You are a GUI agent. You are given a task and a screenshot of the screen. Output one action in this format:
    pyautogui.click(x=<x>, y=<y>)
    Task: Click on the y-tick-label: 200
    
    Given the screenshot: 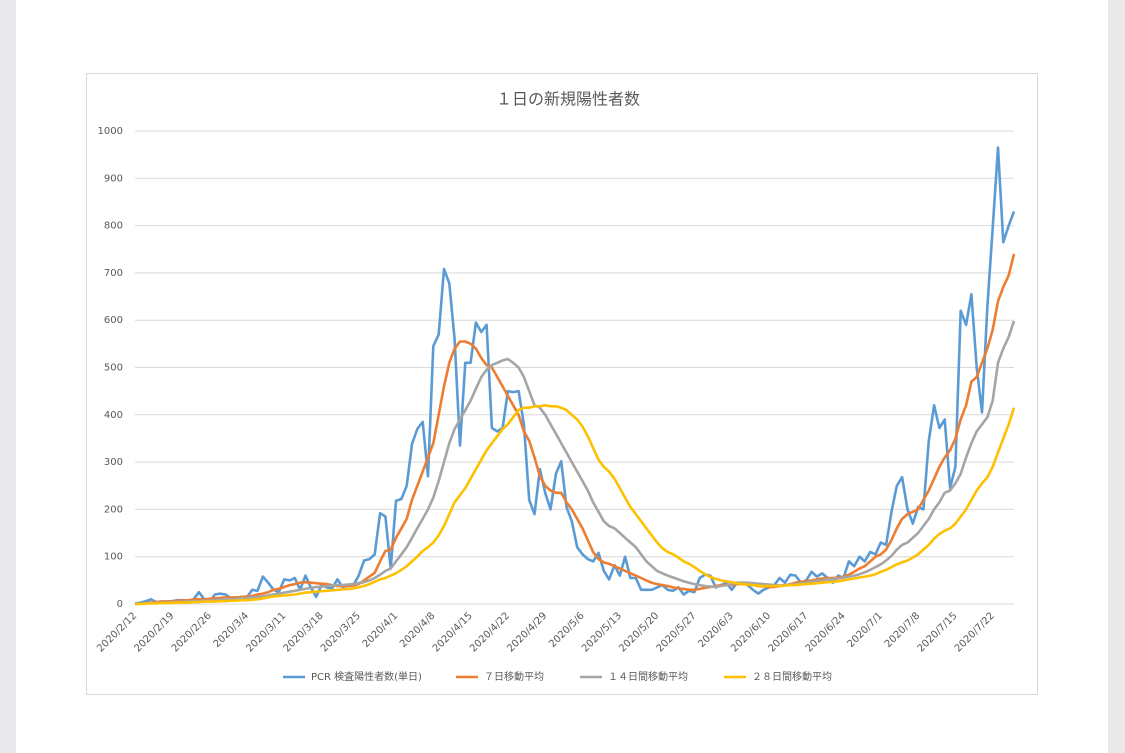 What is the action you would take?
    pyautogui.click(x=113, y=509)
    